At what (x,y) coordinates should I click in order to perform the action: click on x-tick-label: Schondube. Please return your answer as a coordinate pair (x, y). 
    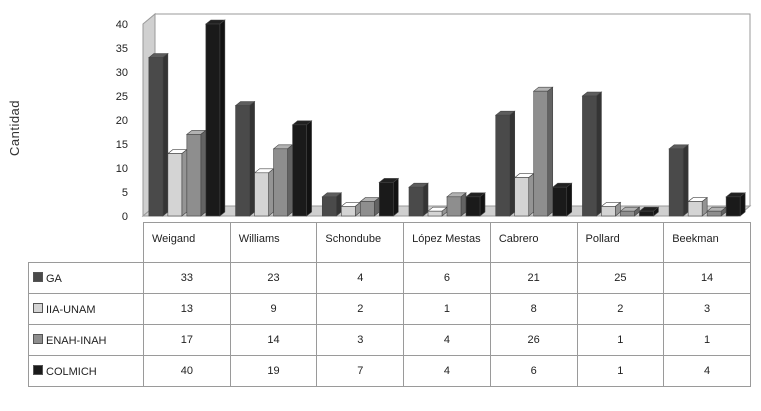
    Looking at the image, I should click on (360, 242).